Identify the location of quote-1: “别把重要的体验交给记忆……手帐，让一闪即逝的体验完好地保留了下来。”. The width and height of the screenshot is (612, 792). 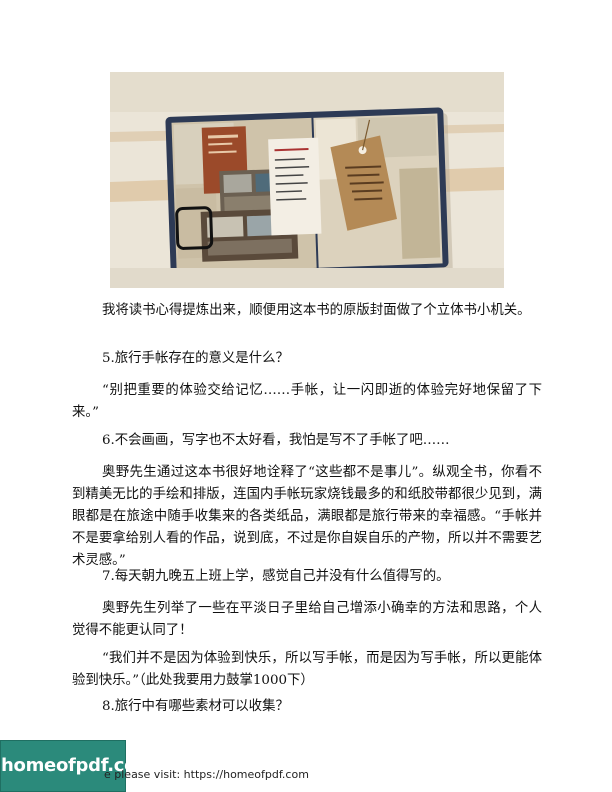
(307, 401).